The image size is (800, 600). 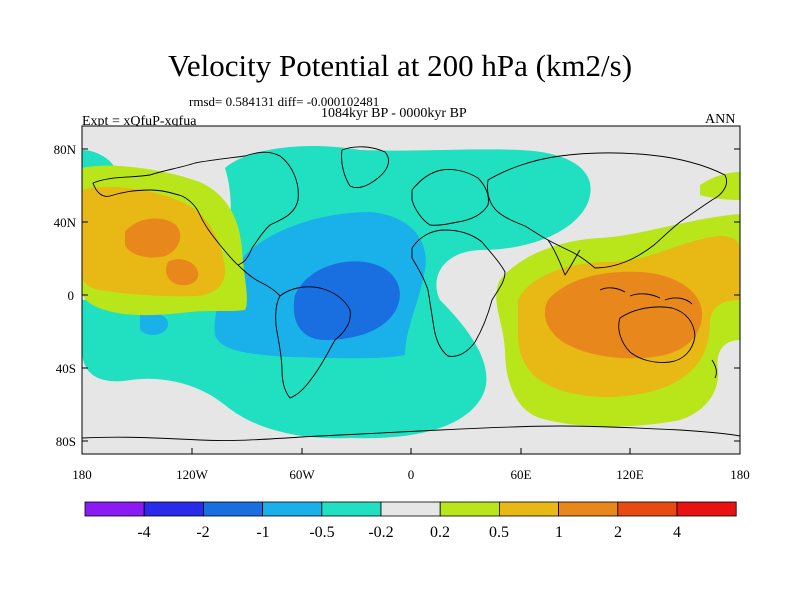 I want to click on contour-positive-1-pacific-north, so click(x=153, y=238).